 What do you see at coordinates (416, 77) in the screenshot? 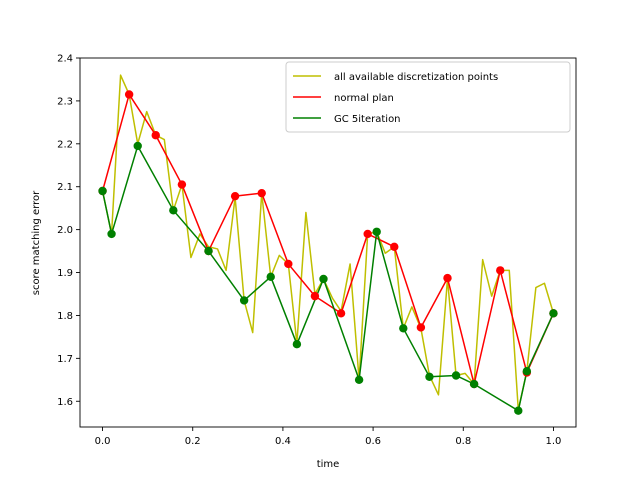
I see `legend-label-all-points: all available discretization points` at bounding box center [416, 77].